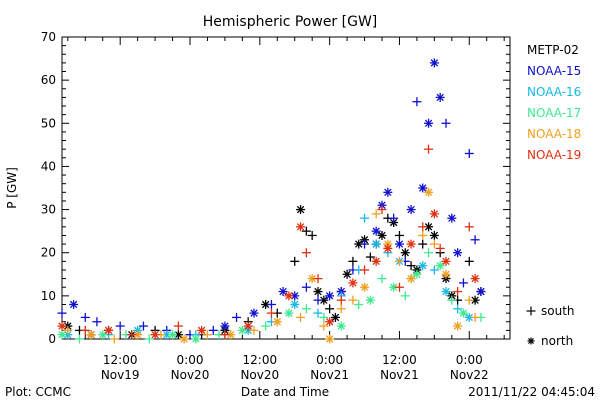  What do you see at coordinates (12, 188) in the screenshot?
I see `y-axis-label: P [GW]` at bounding box center [12, 188].